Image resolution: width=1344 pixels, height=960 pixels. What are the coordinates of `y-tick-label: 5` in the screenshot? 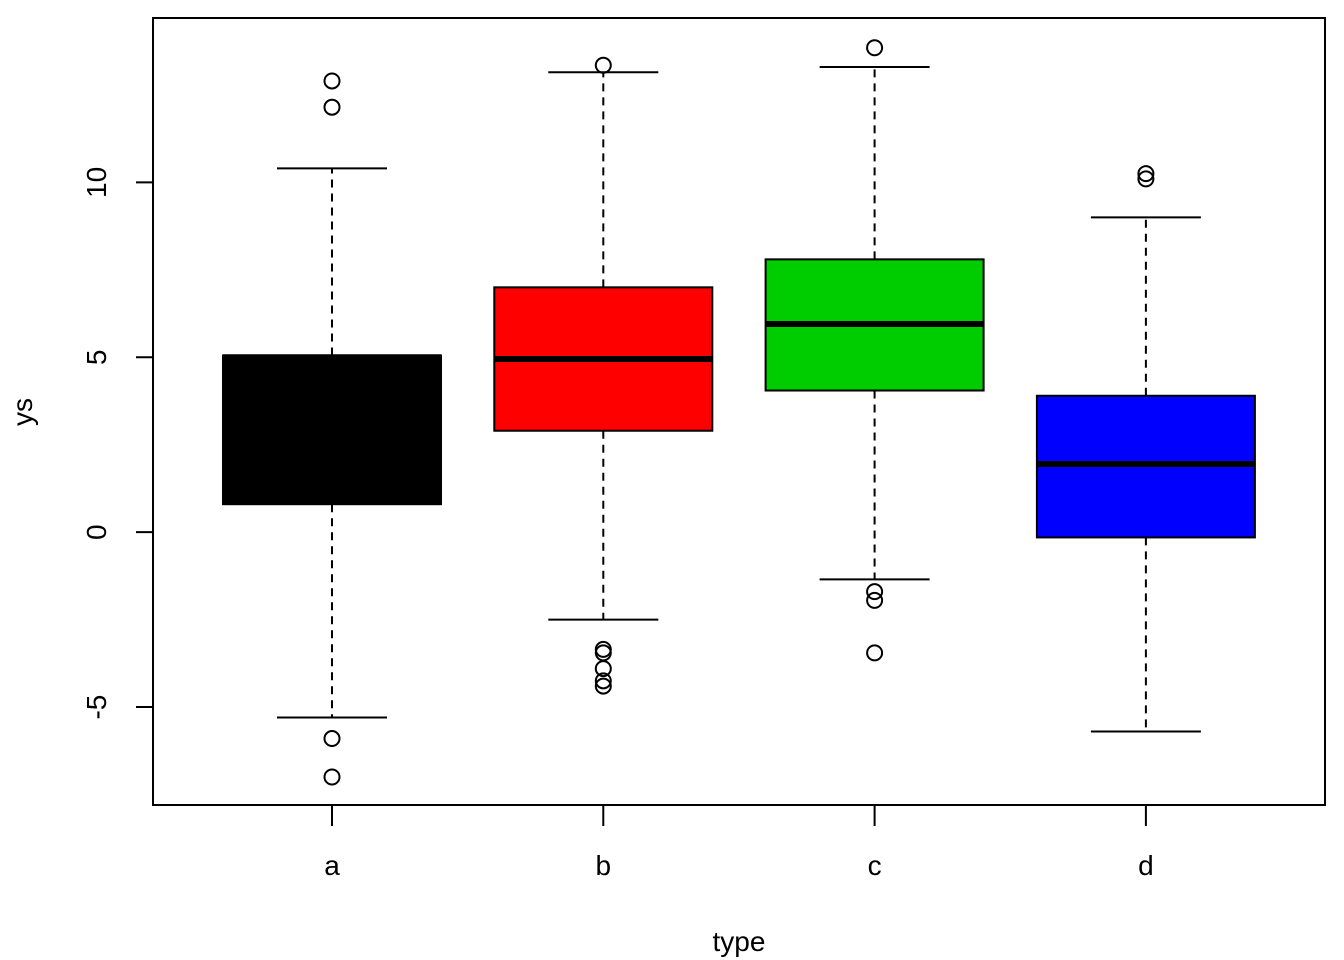 It's located at (96, 357).